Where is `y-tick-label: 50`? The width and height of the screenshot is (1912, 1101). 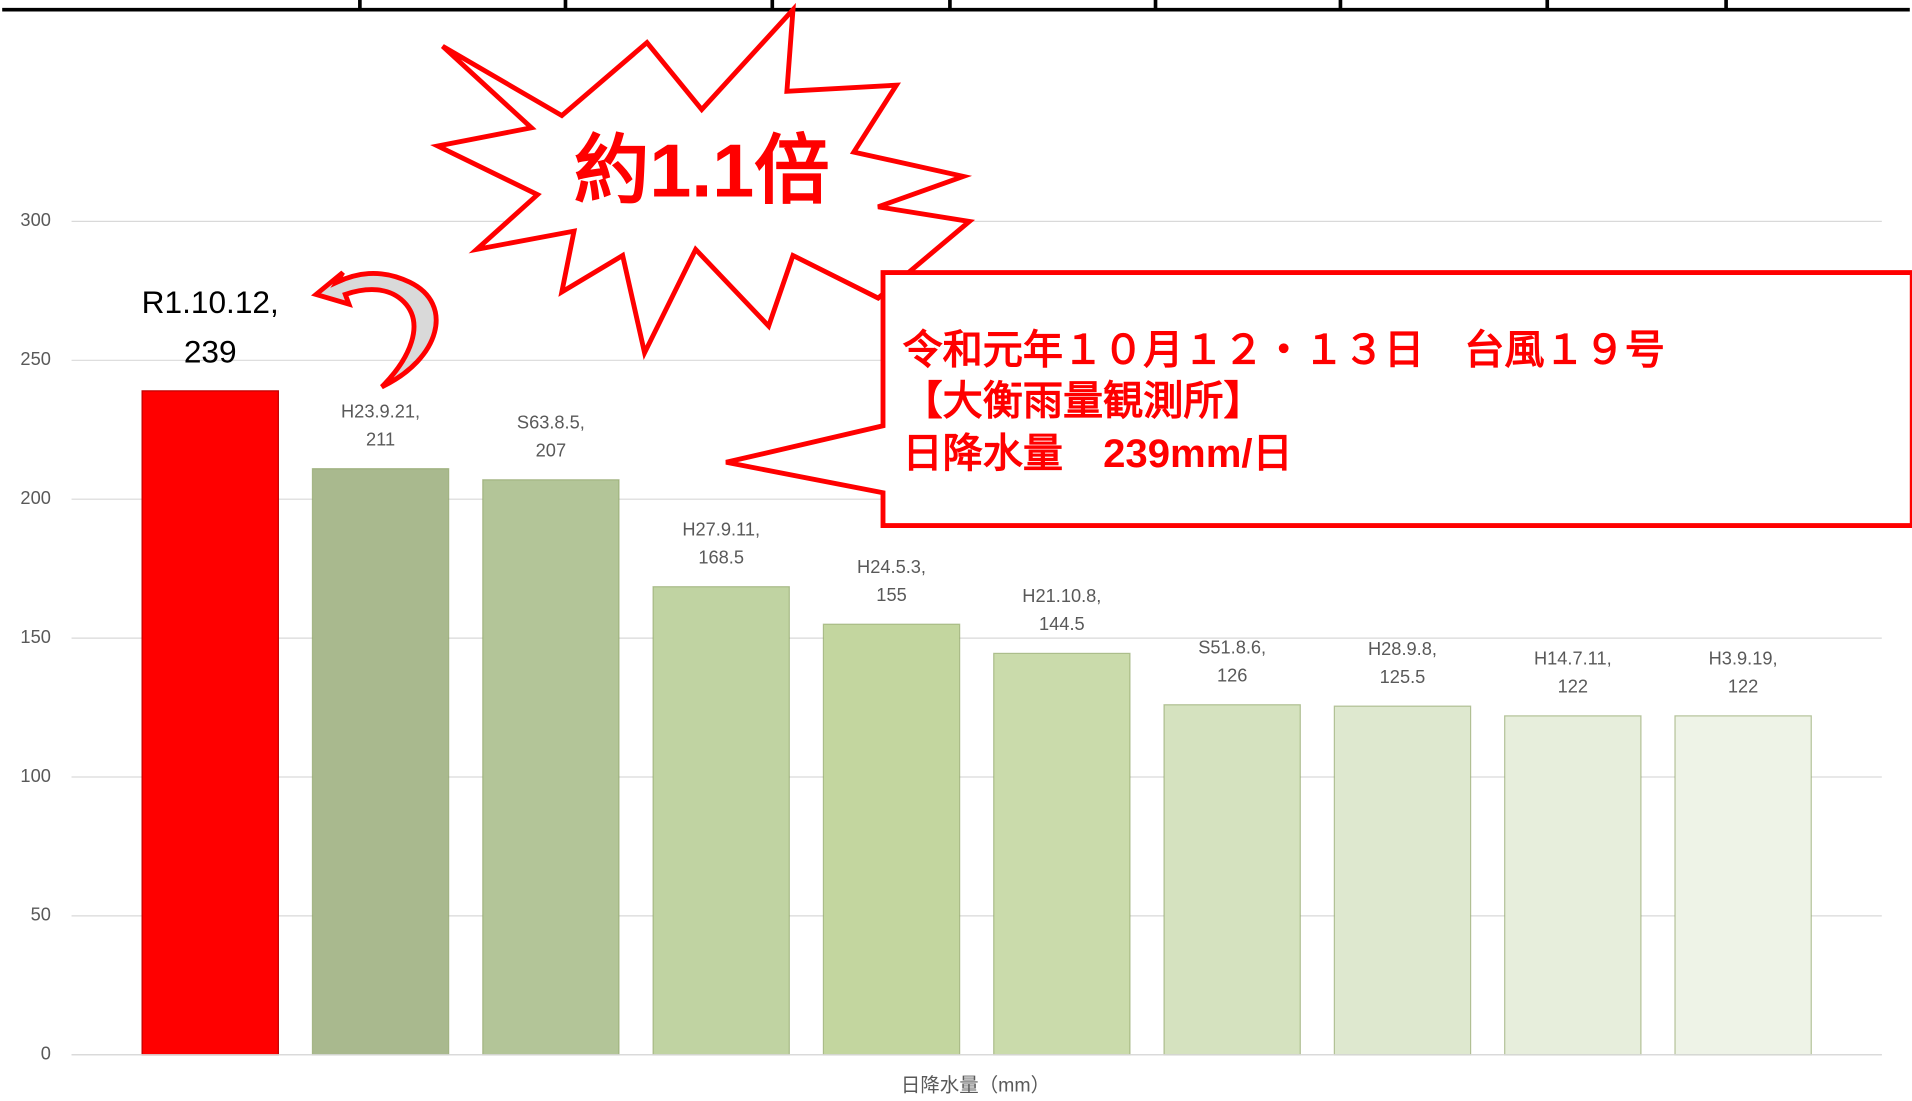 y-tick-label: 50 is located at coordinates (41, 914).